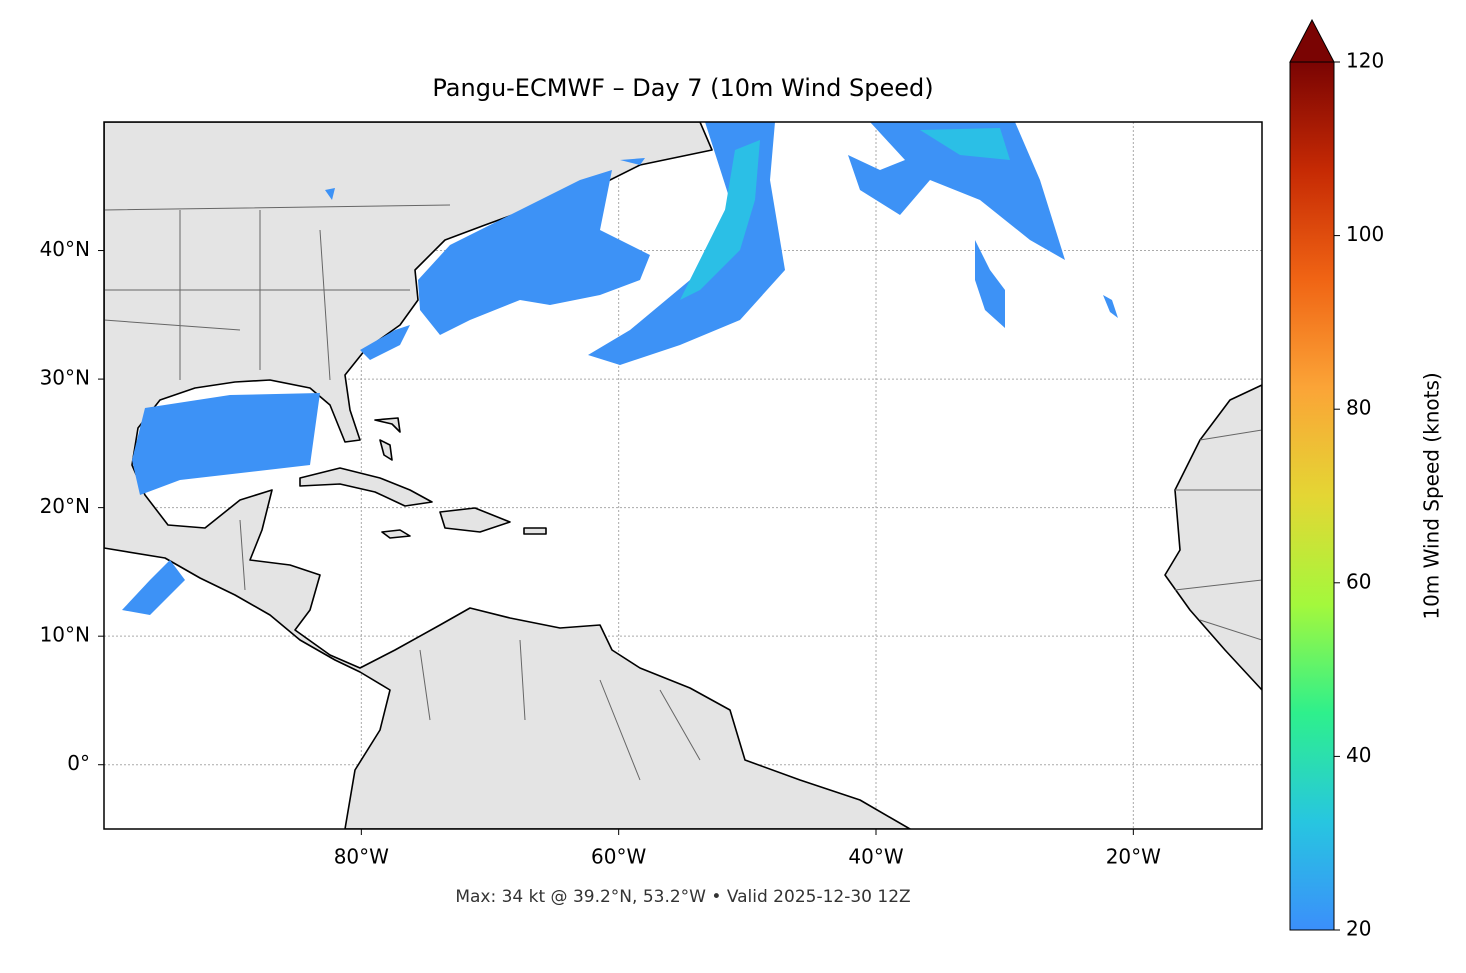 The width and height of the screenshot is (1466, 973). What do you see at coordinates (366, 487) in the screenshot?
I see `cuba` at bounding box center [366, 487].